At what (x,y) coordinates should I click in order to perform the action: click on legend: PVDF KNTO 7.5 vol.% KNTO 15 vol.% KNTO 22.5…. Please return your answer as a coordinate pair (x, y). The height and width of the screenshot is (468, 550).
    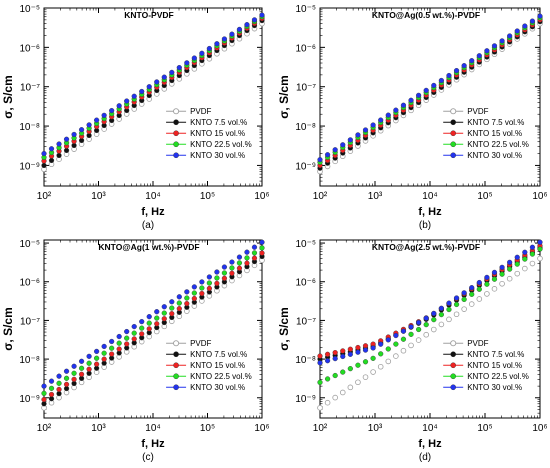
    Looking at the image, I should click on (209, 365).